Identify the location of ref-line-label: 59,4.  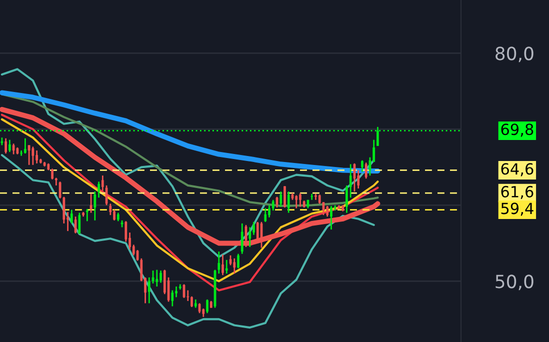
(517, 209).